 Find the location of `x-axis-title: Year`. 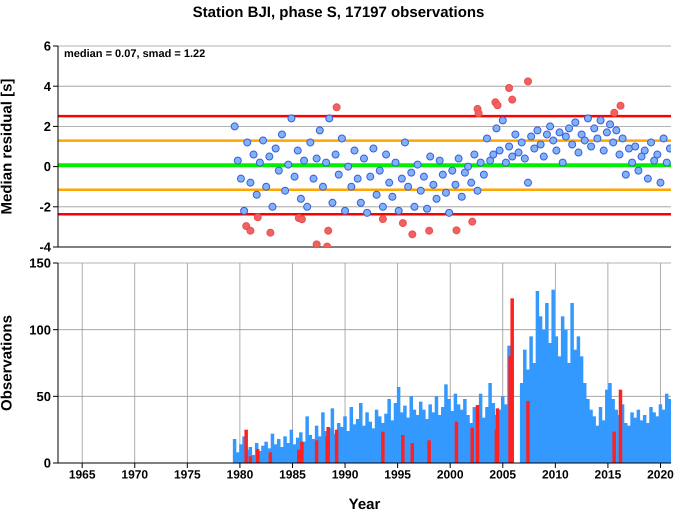

x-axis-title: Year is located at coordinates (364, 503).